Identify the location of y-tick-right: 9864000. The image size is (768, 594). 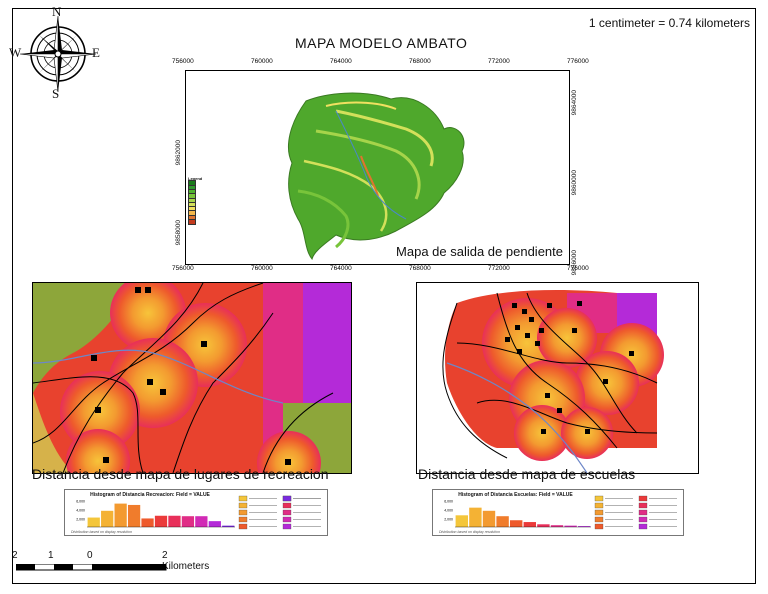
(574, 103).